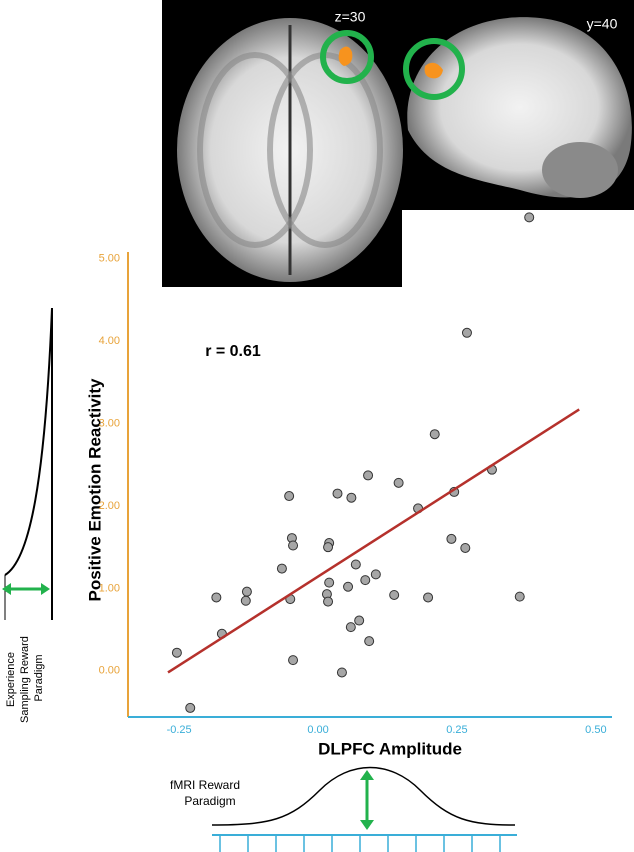  What do you see at coordinates (390, 748) in the screenshot?
I see `x-axis-label: DLPFC Amplitude` at bounding box center [390, 748].